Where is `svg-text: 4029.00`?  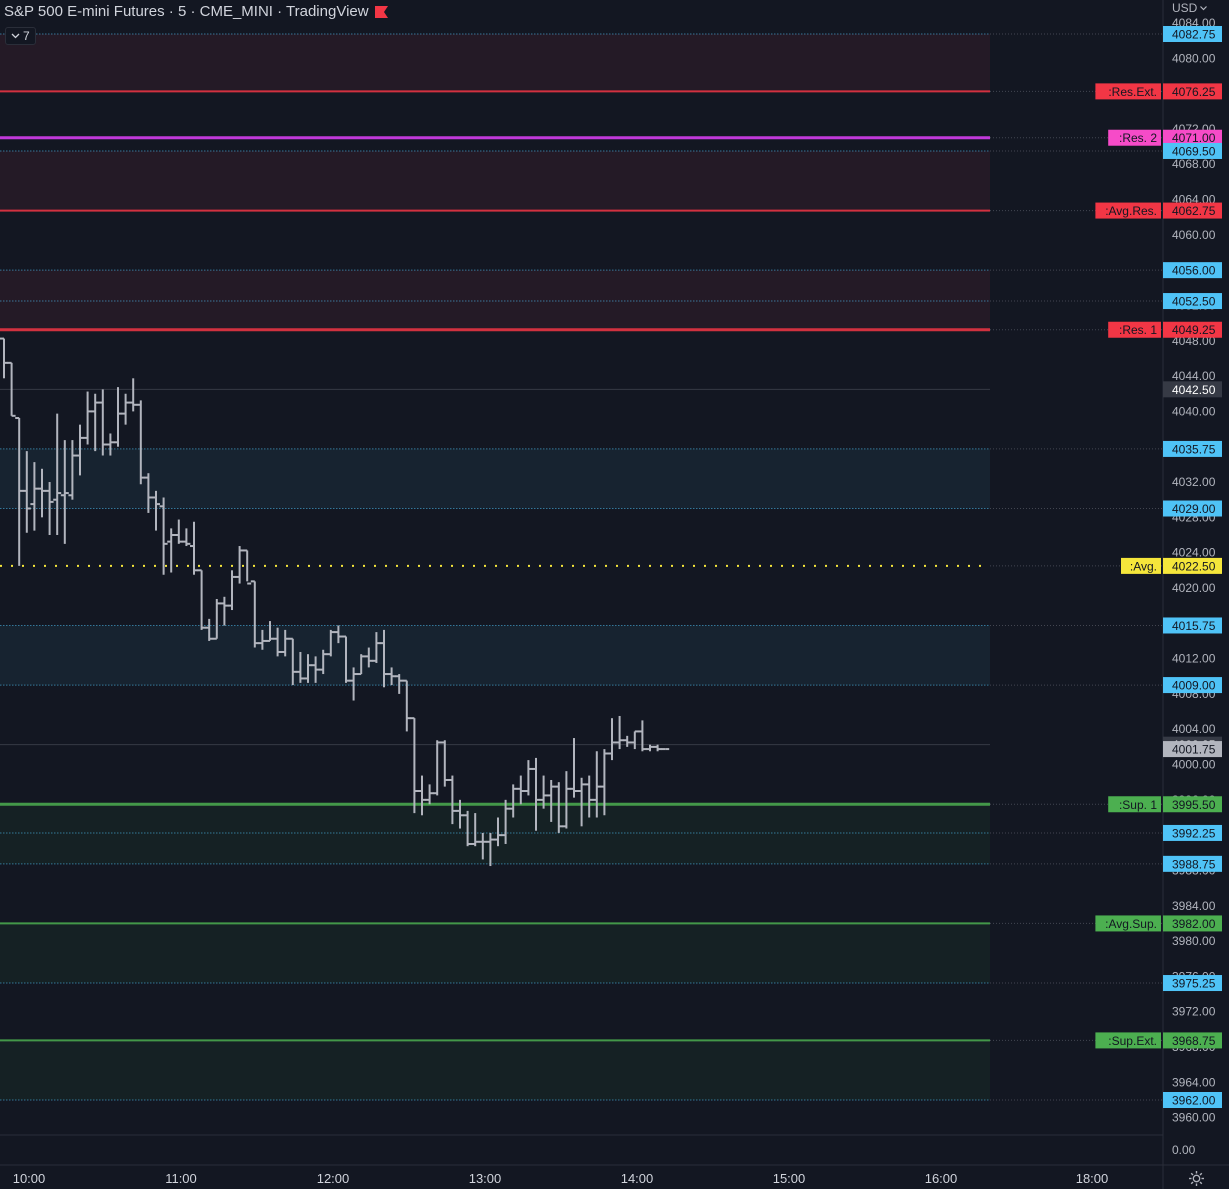 svg-text: 4029.00 is located at coordinates (1194, 509).